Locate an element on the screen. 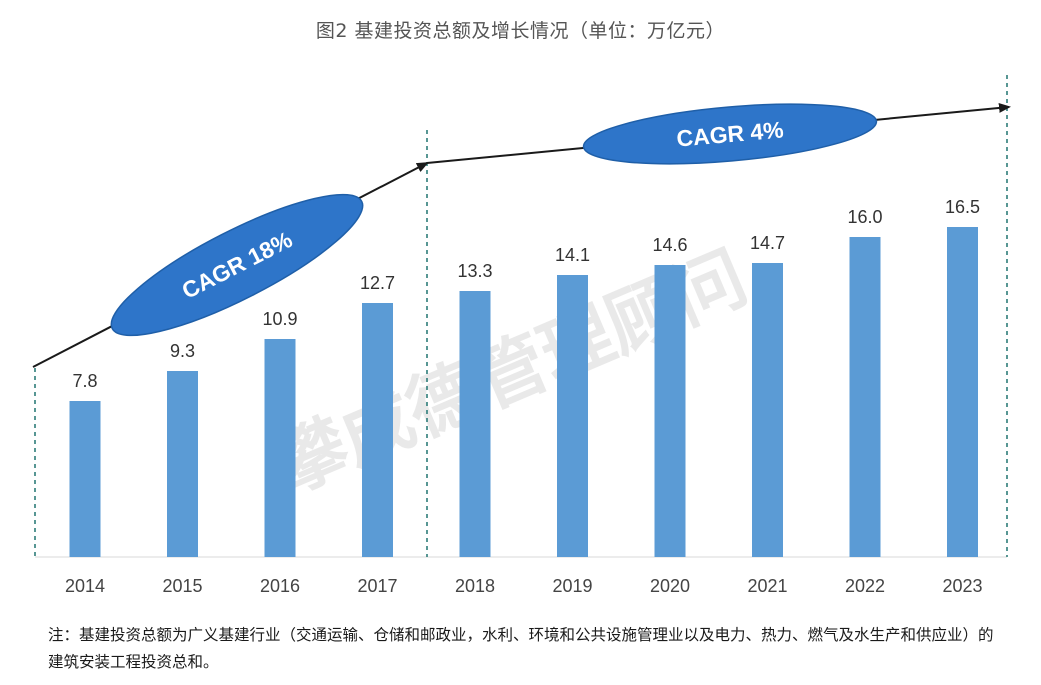  chart-title: 图2 基建投资总额及增长情况（单位：万亿元） is located at coordinates (520, 31).